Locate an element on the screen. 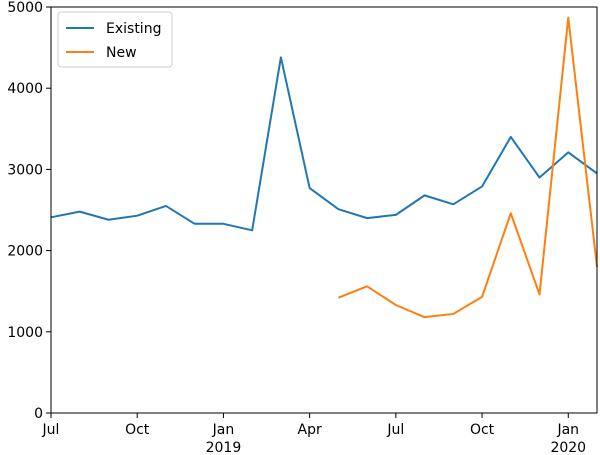  legend-label-existing: Existing is located at coordinates (133, 29).